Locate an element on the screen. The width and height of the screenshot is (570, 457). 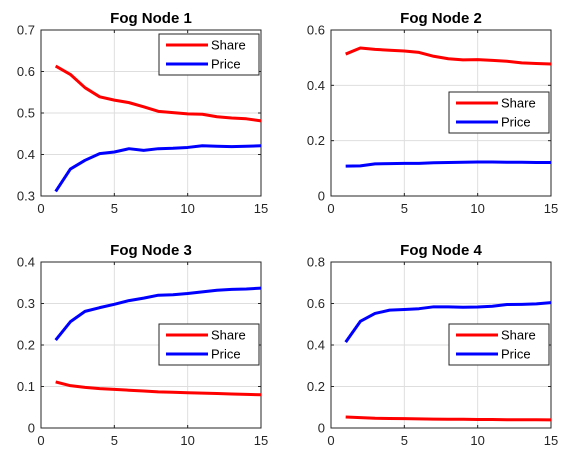
y-tick-label: 0.5 is located at coordinates (26, 113).